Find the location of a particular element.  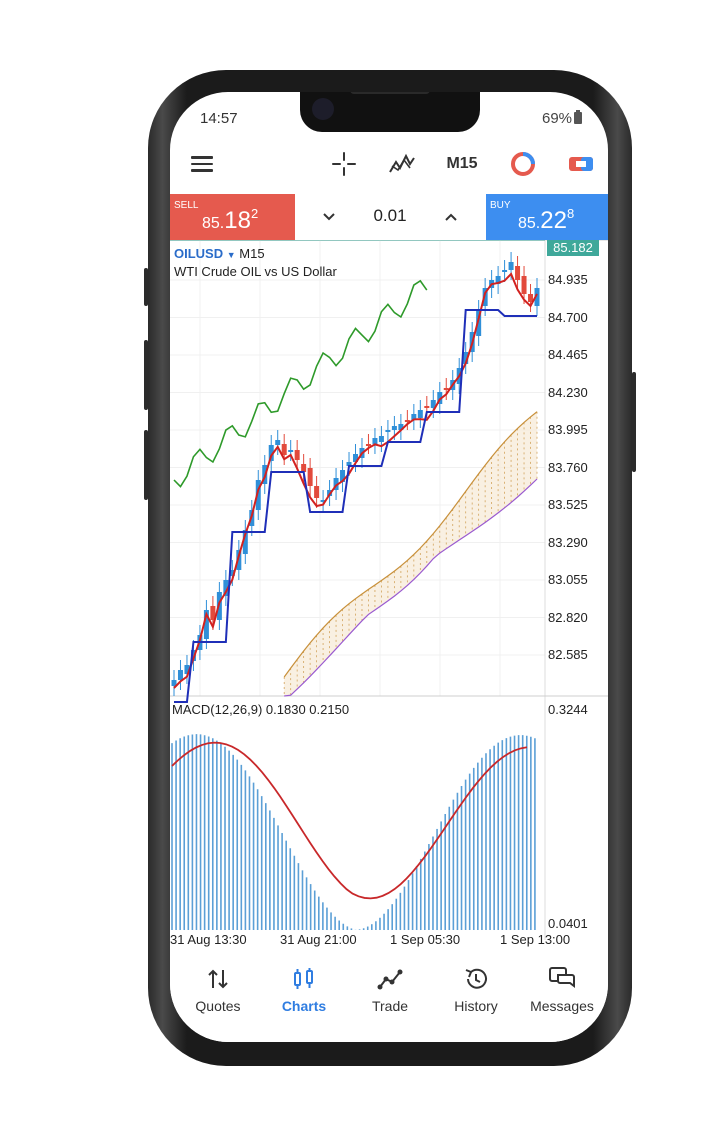

symbol-timeframe: M15 is located at coordinates (252, 253).